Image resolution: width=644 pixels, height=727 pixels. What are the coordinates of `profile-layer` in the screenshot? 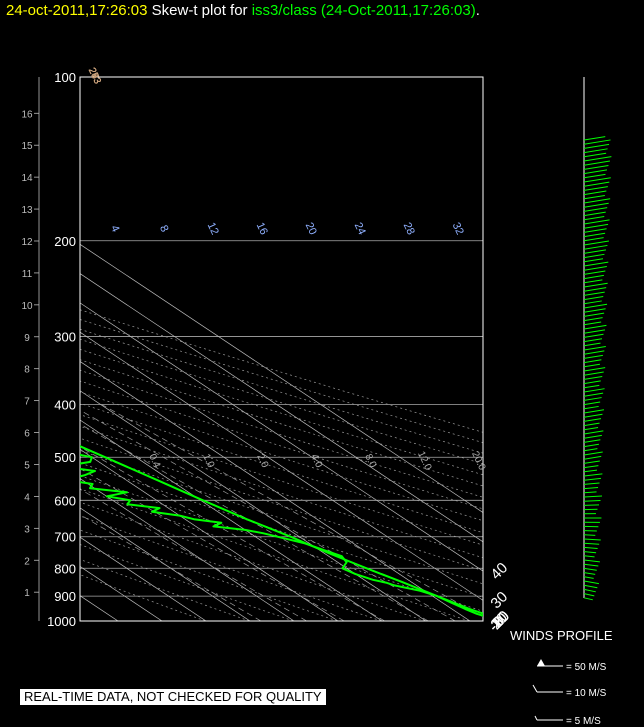 It's located at (281, 531).